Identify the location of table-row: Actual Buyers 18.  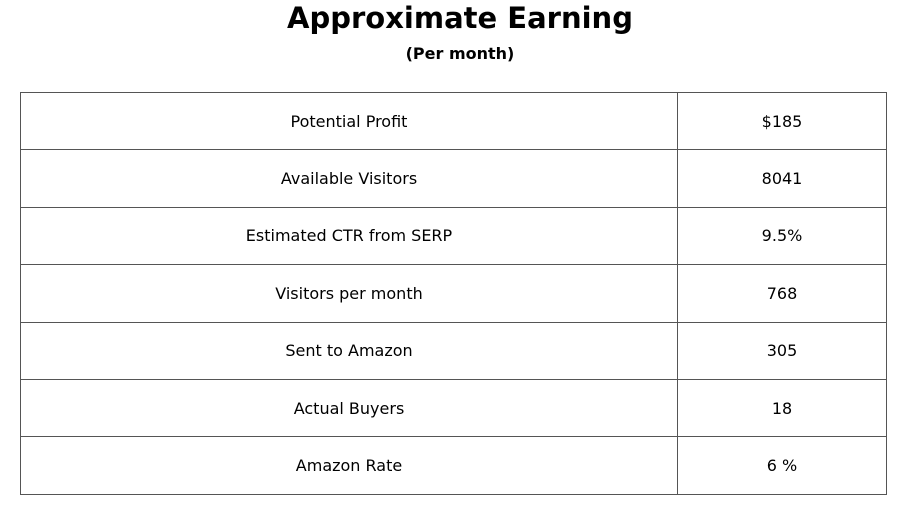
(453, 408).